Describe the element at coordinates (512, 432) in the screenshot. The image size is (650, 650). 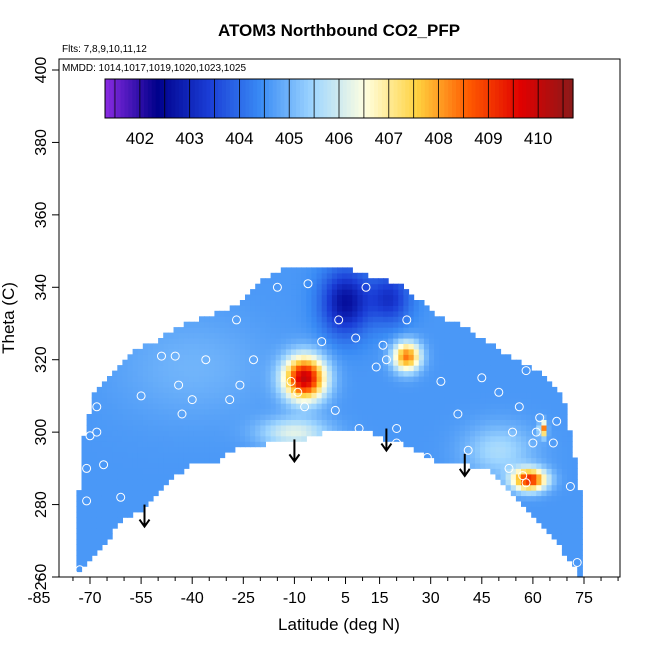
I see `sample-point` at that location.